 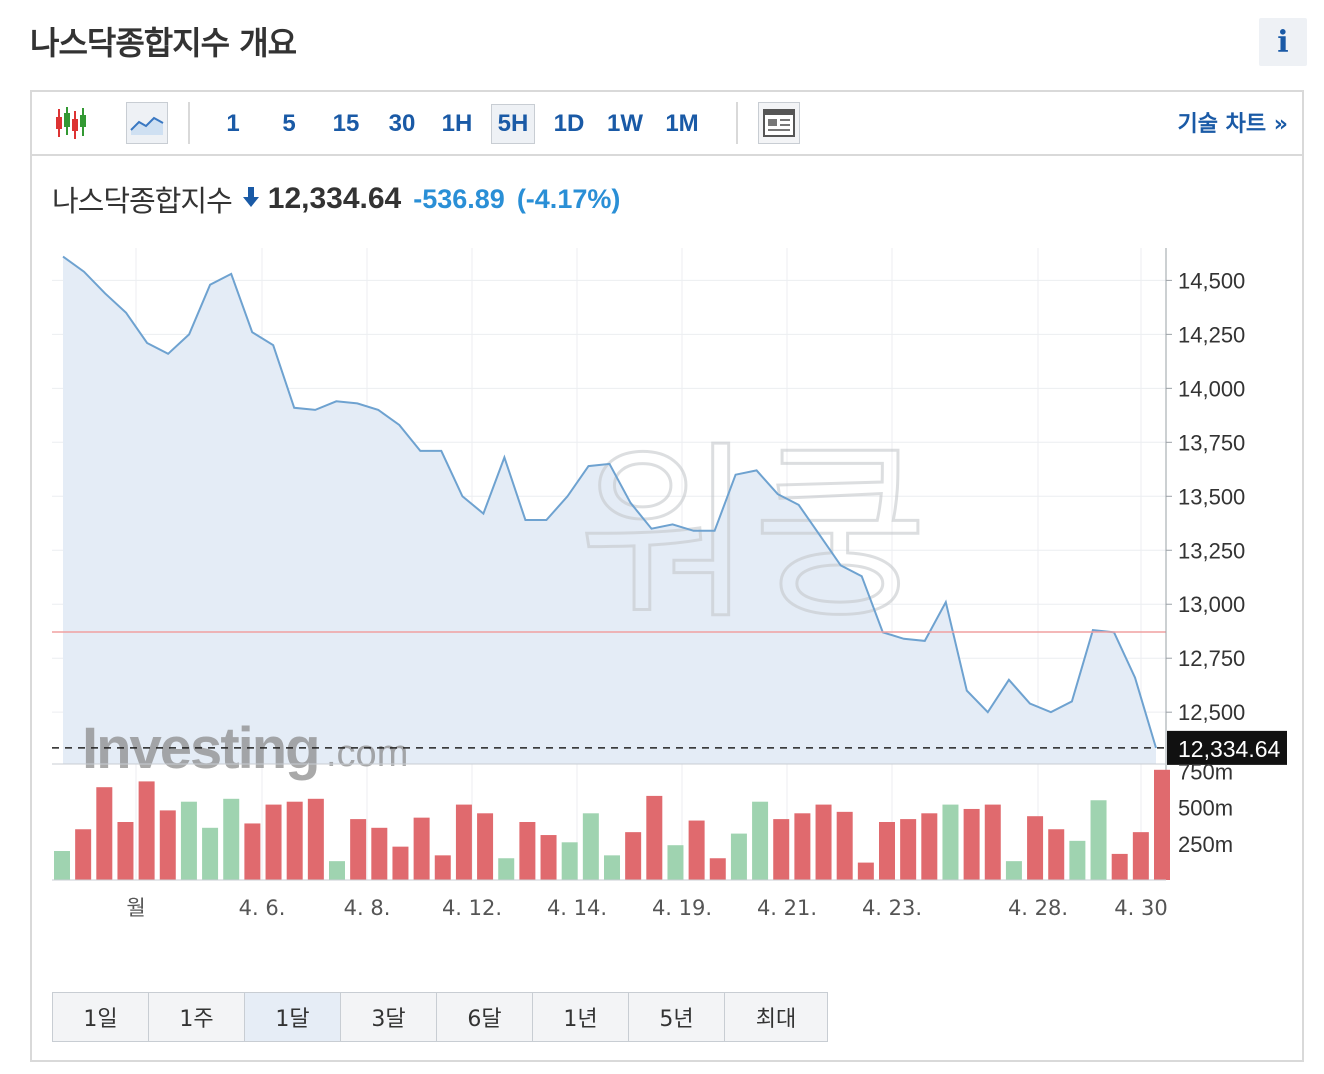 What do you see at coordinates (459, 198) in the screenshot?
I see `price-change: -536.89` at bounding box center [459, 198].